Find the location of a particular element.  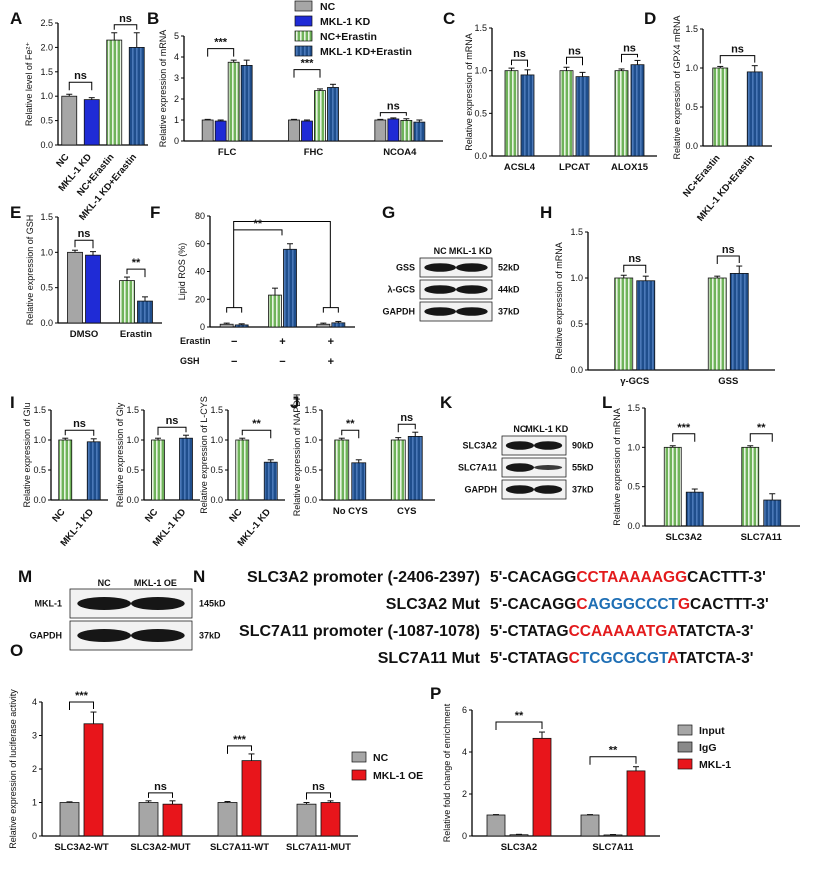

sequence-label: SLC3A2 promoter (-2406-2397) is located at coordinates (363, 577).